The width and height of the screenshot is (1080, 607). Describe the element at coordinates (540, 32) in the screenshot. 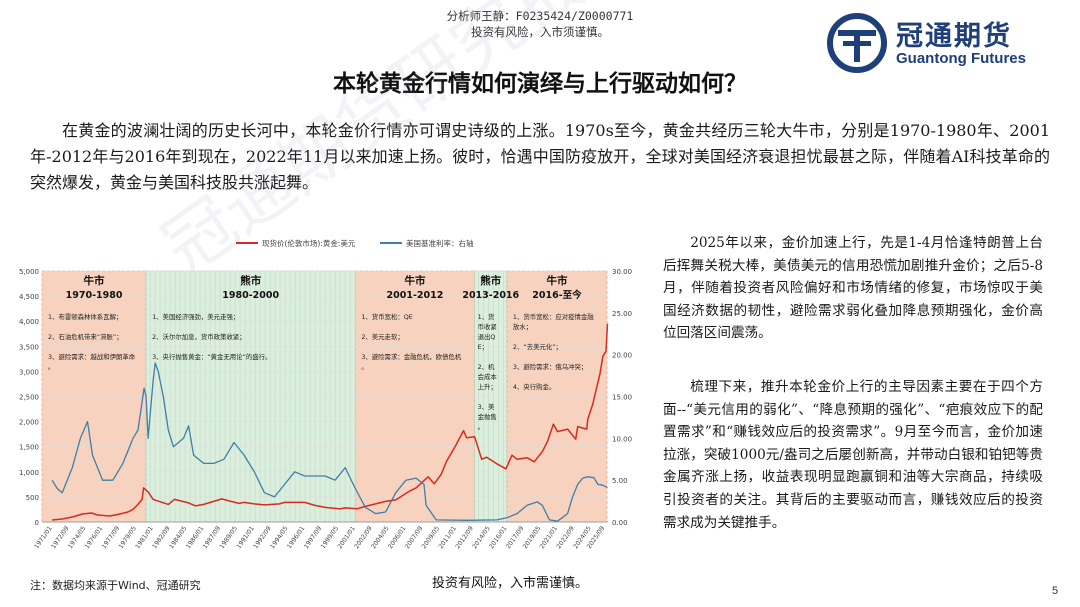

I see `risk-notice-top: 投资有风险，入市须谨慎。` at that location.